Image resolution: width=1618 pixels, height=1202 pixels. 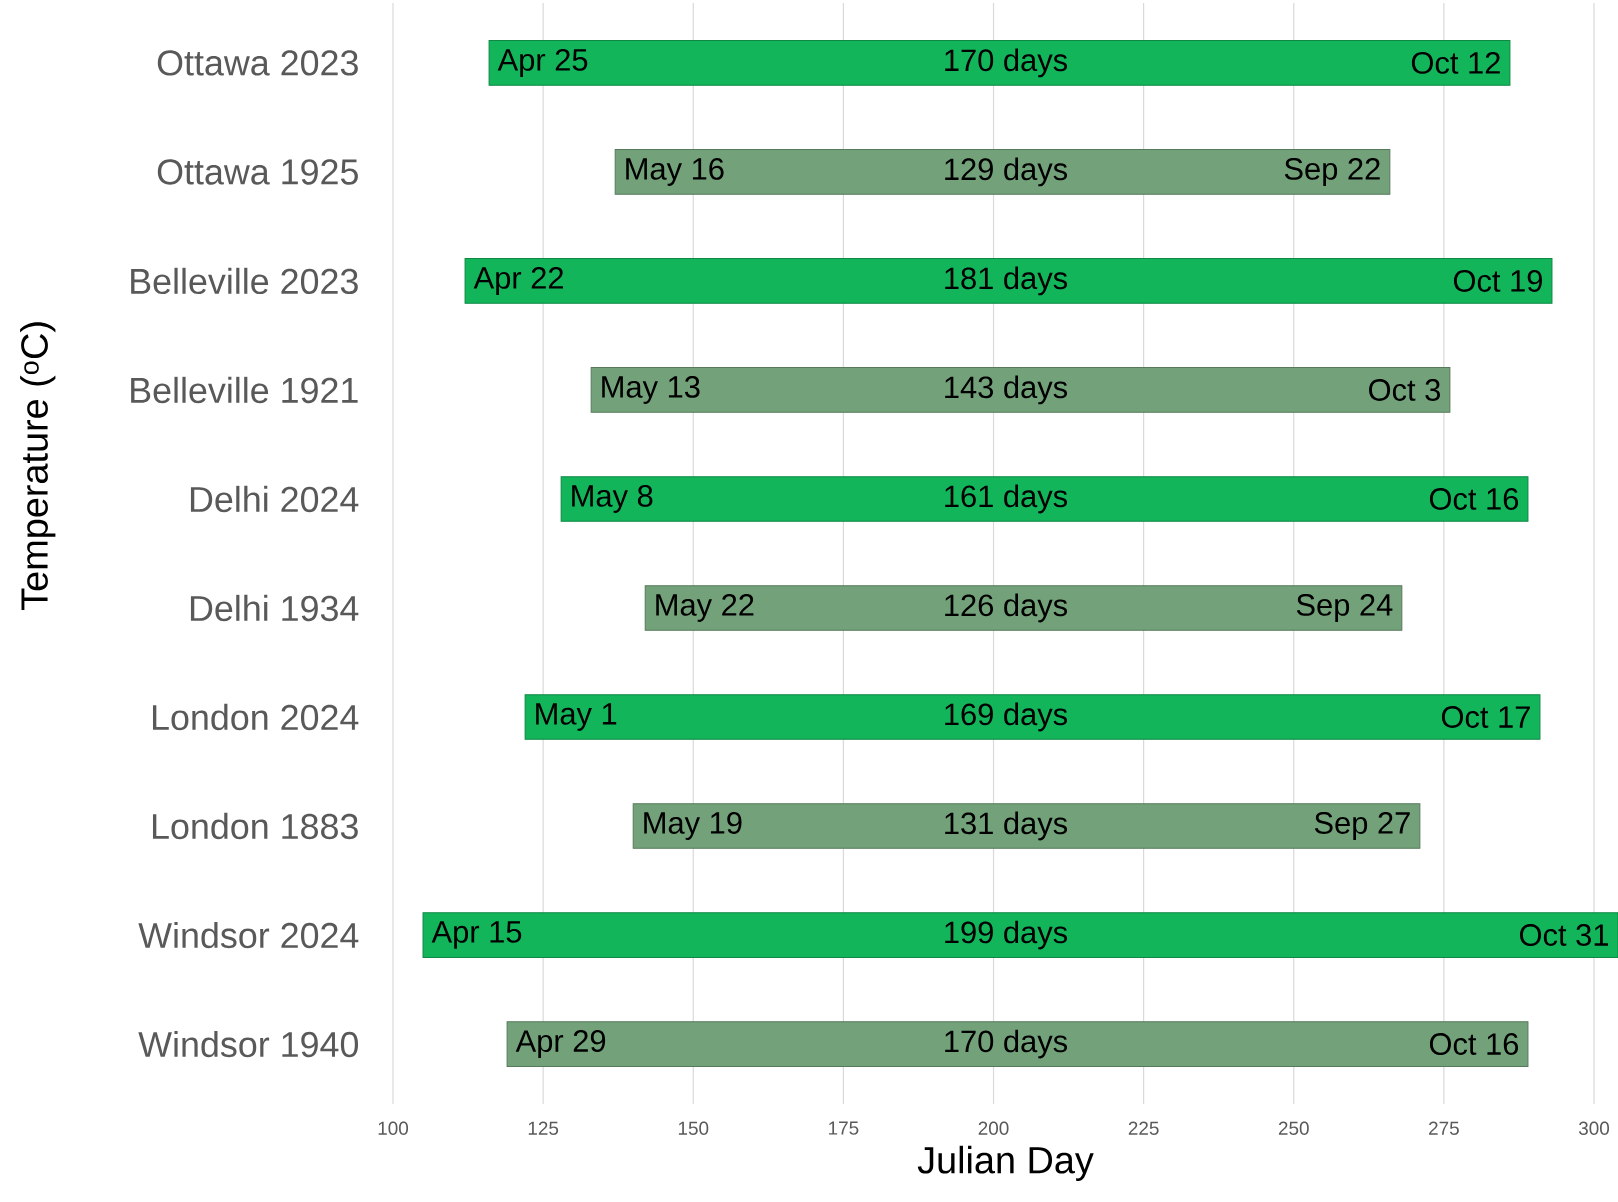 I want to click on x-tick-label: 150, so click(x=693, y=1128).